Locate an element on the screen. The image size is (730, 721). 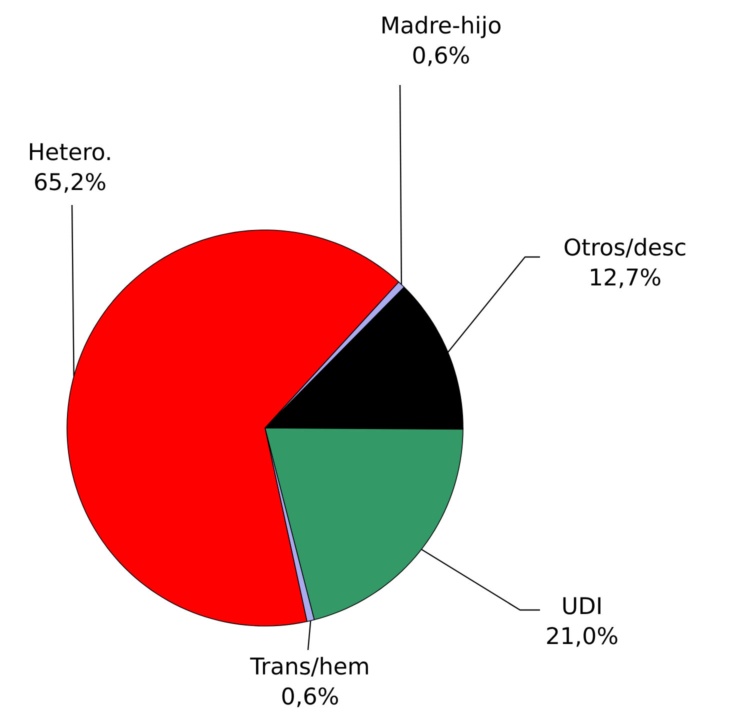
data-label: 65,2% is located at coordinates (70, 182).